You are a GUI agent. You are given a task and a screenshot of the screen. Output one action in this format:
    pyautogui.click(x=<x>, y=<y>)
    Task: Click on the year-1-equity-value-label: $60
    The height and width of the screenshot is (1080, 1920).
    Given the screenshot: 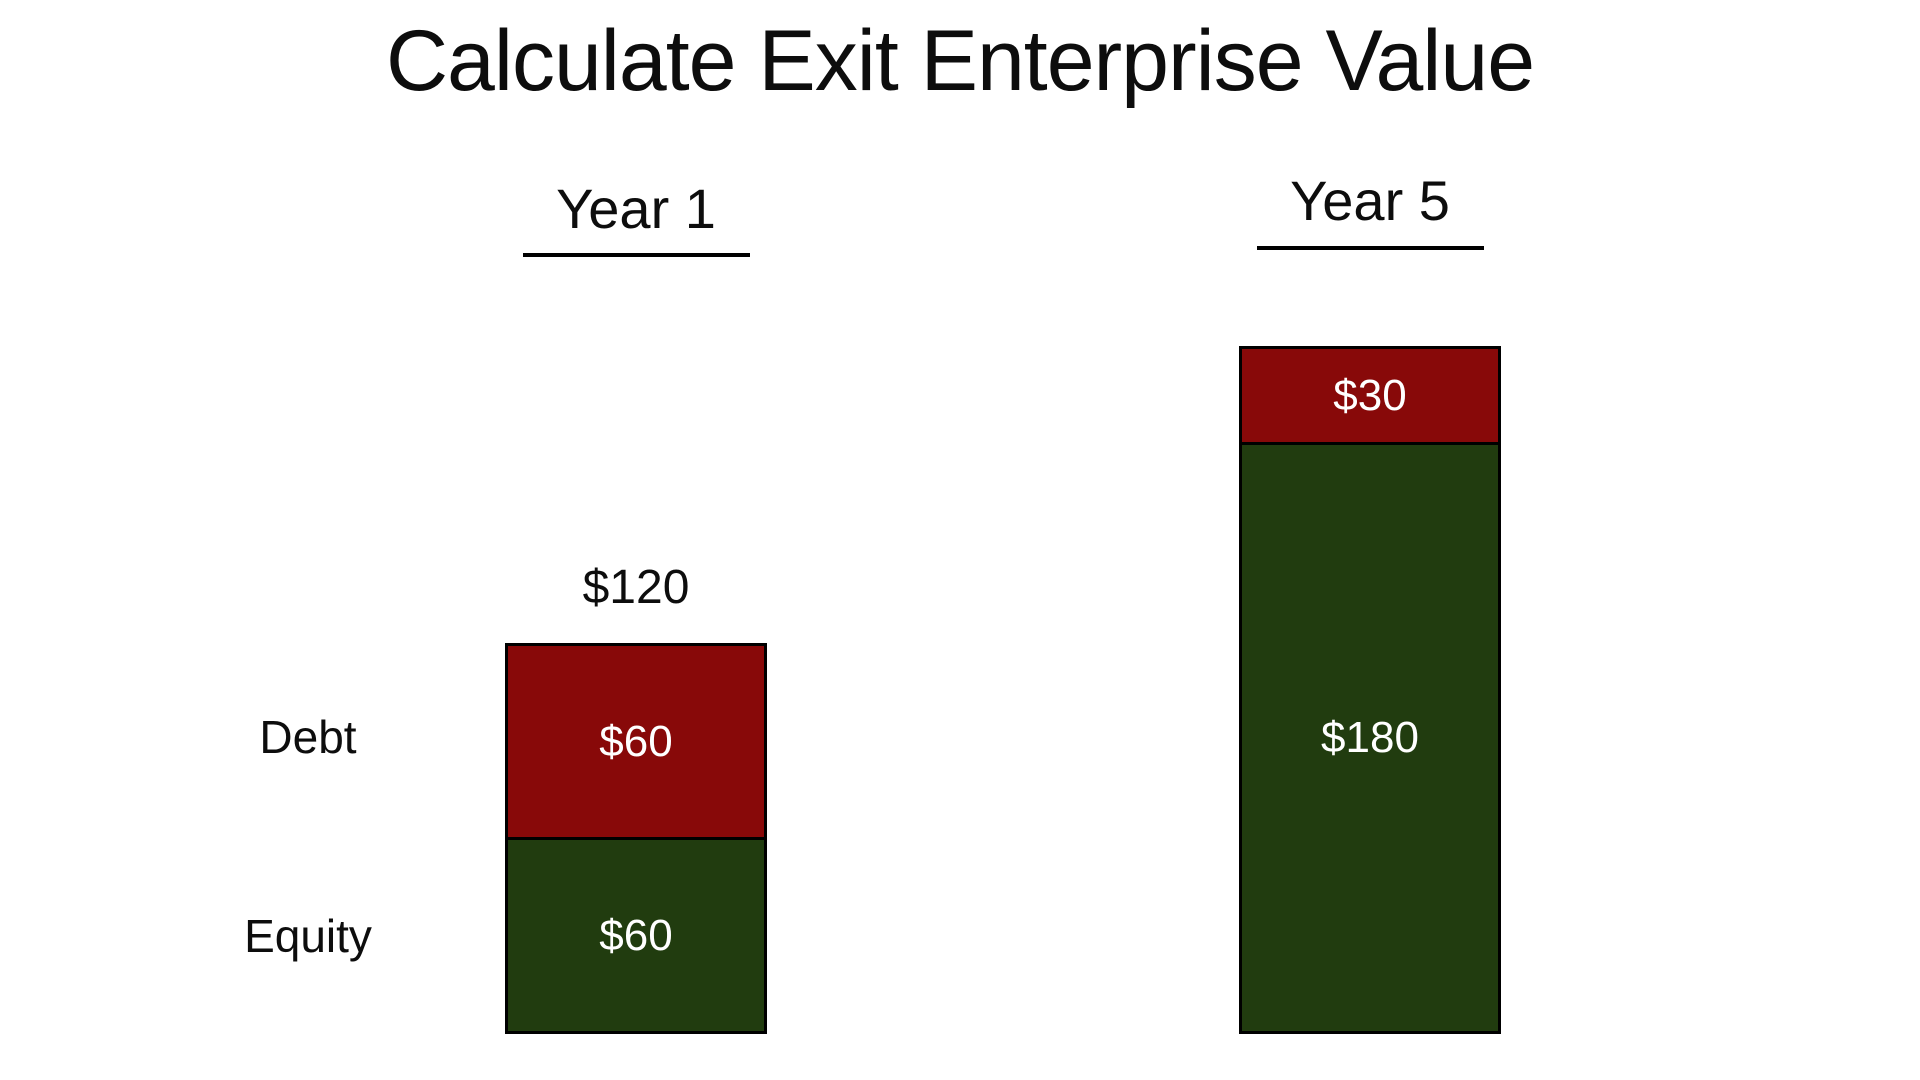 What is the action you would take?
    pyautogui.click(x=636, y=935)
    